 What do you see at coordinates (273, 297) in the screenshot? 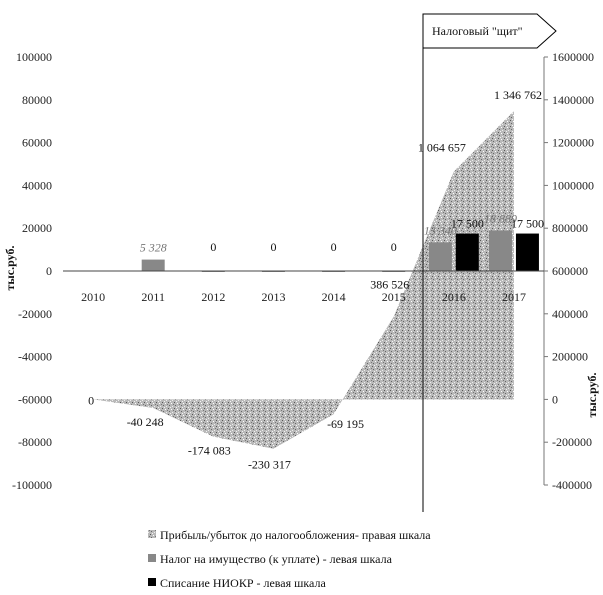
I see `x-tick-label: 2013` at bounding box center [273, 297].